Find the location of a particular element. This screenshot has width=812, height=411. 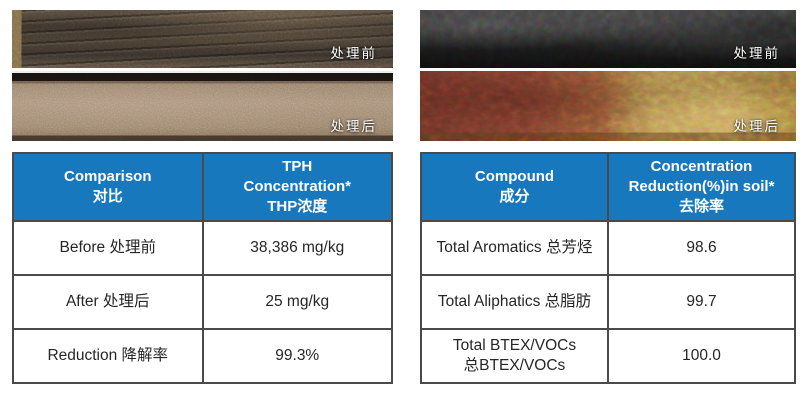

table-cell-label: After 处理后 is located at coordinates (108, 302).